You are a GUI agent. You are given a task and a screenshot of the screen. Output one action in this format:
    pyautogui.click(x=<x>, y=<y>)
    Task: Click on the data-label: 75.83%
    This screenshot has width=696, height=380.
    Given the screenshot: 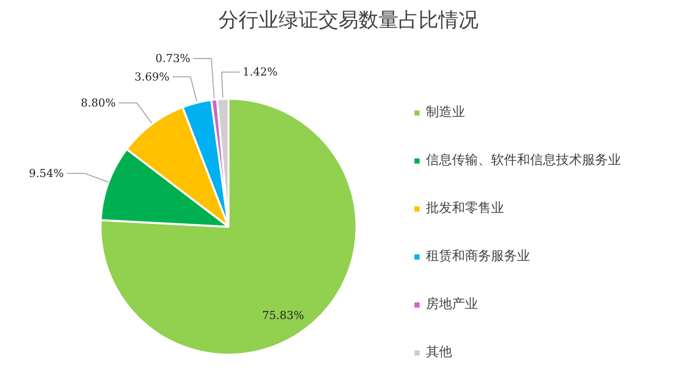 What is the action you would take?
    pyautogui.click(x=283, y=315)
    